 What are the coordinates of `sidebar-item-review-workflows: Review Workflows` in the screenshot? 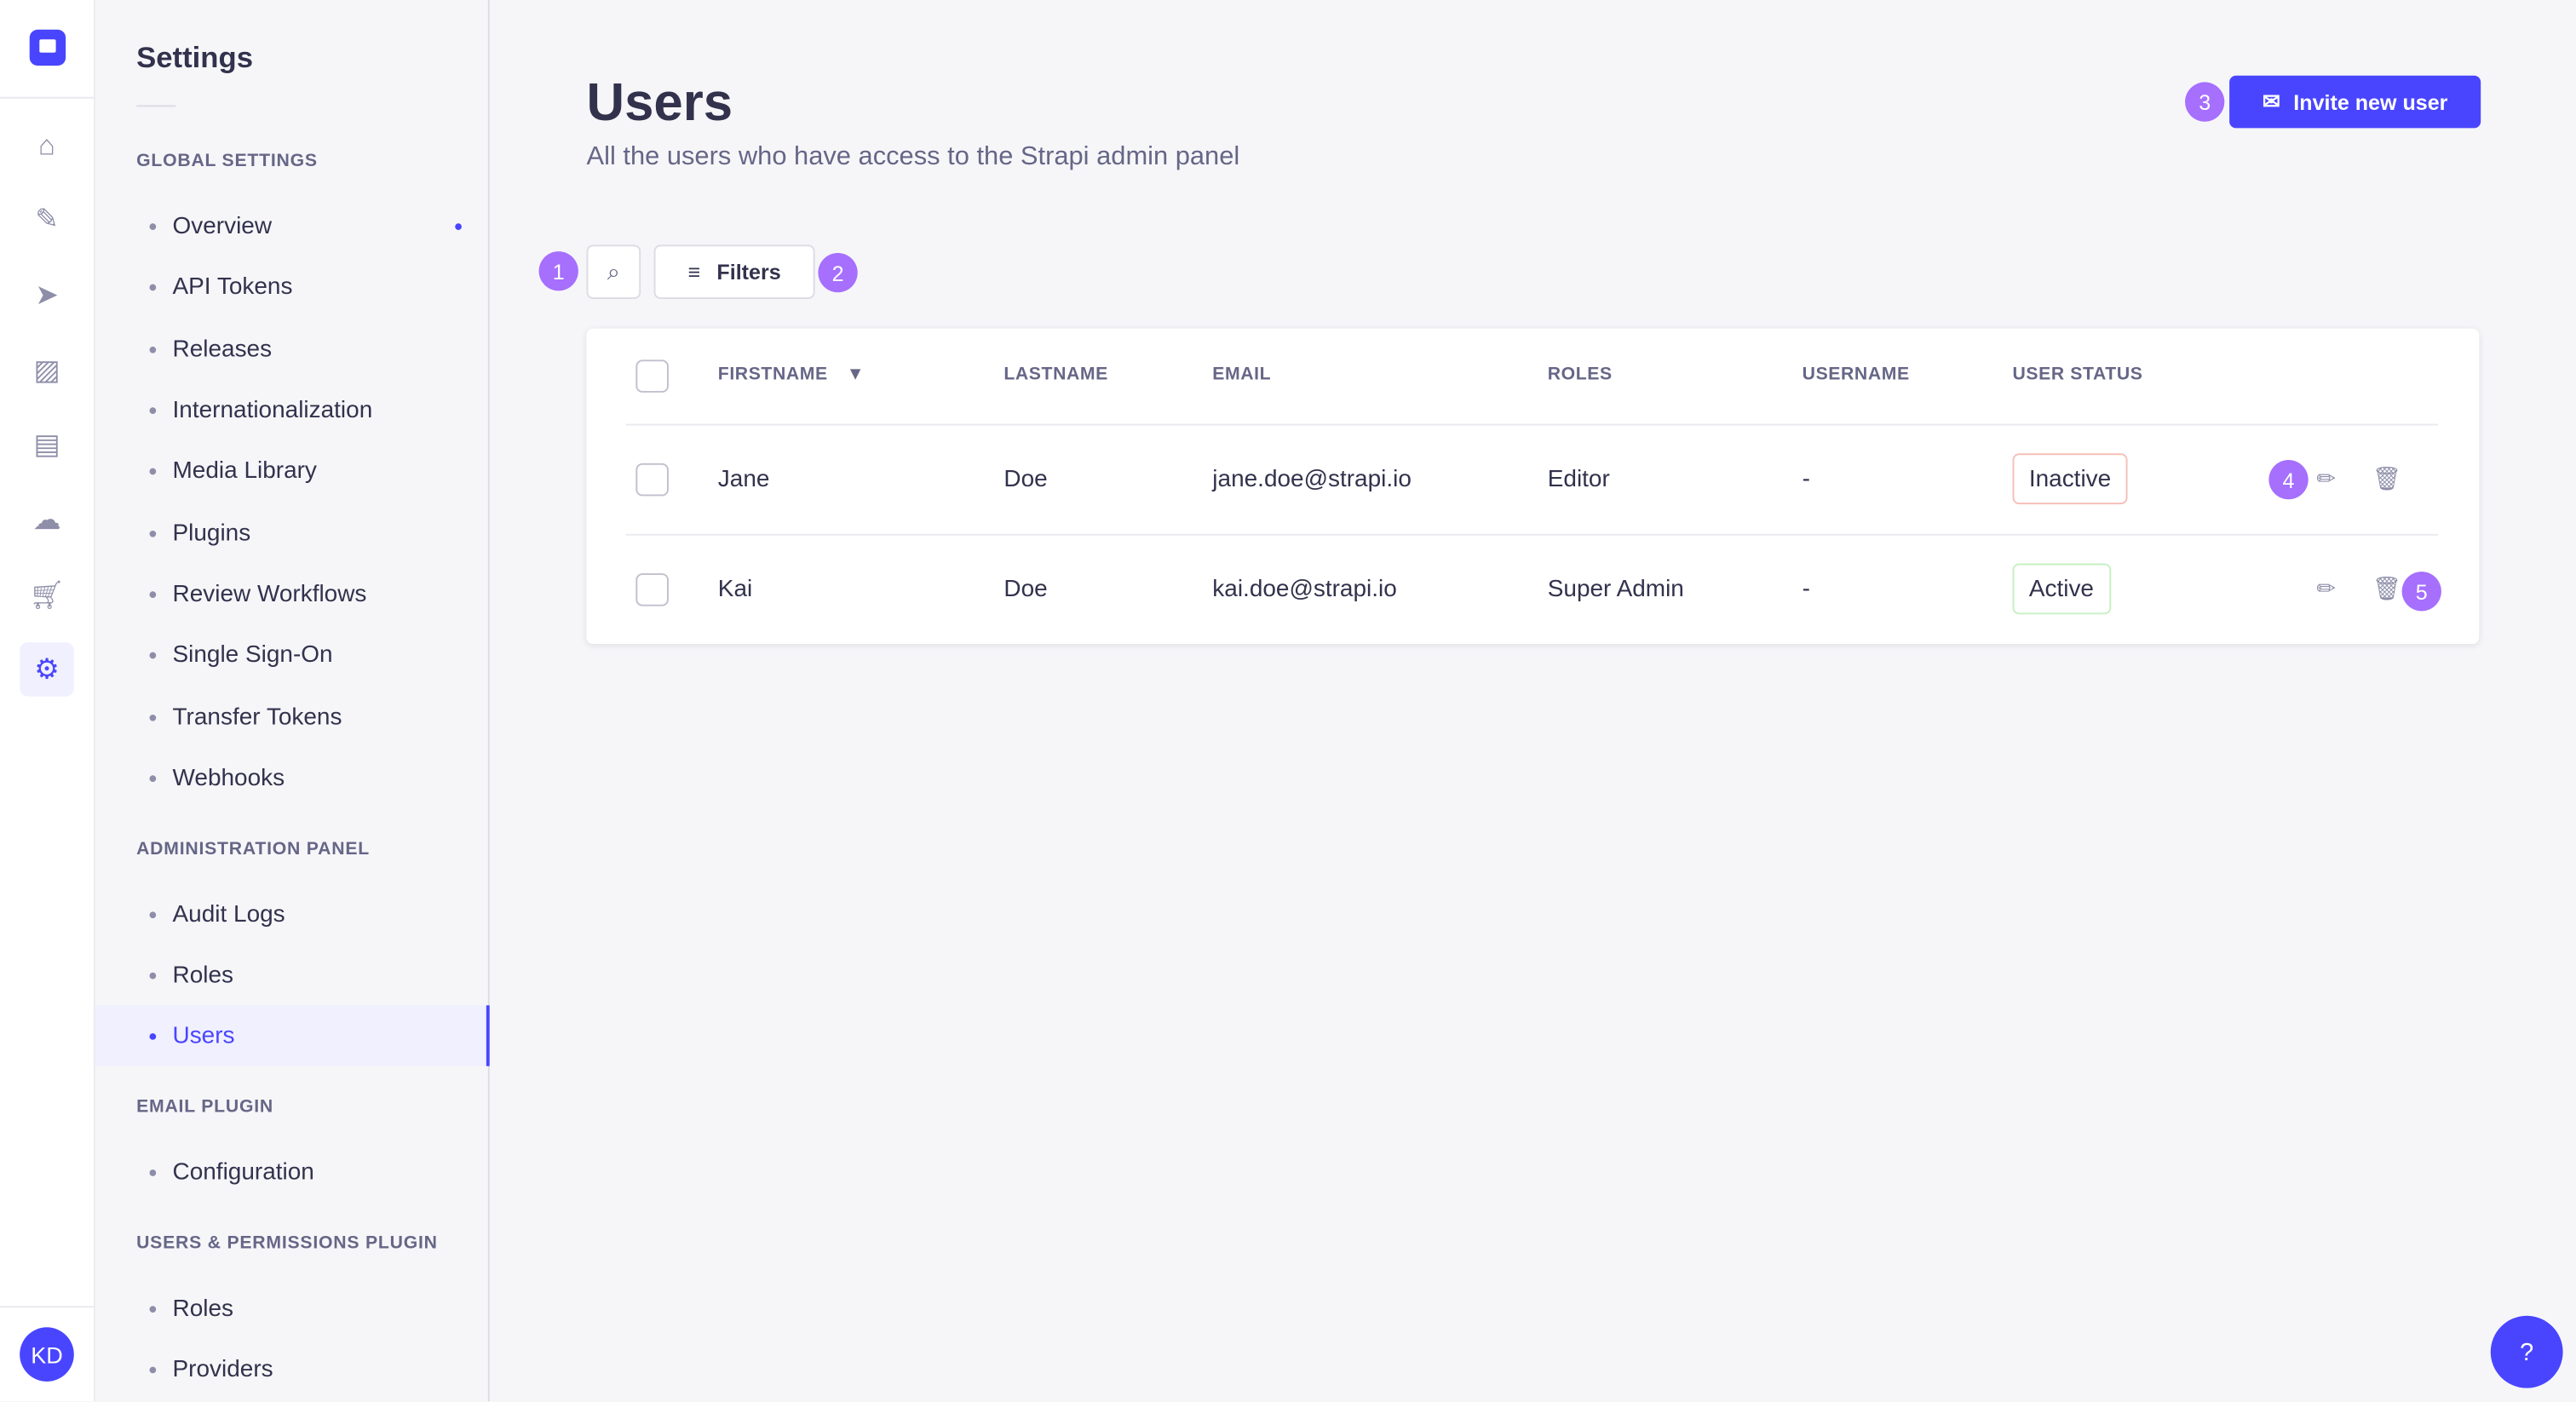 It's located at (292, 594).